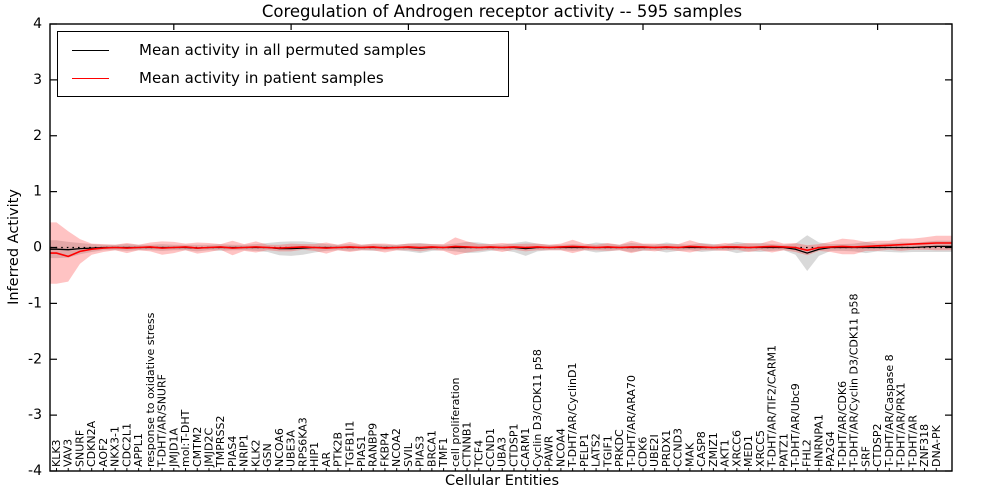 This screenshot has width=1000, height=500. Describe the element at coordinates (14, 247) in the screenshot. I see `y-axis-label: Inferred Activity` at that location.